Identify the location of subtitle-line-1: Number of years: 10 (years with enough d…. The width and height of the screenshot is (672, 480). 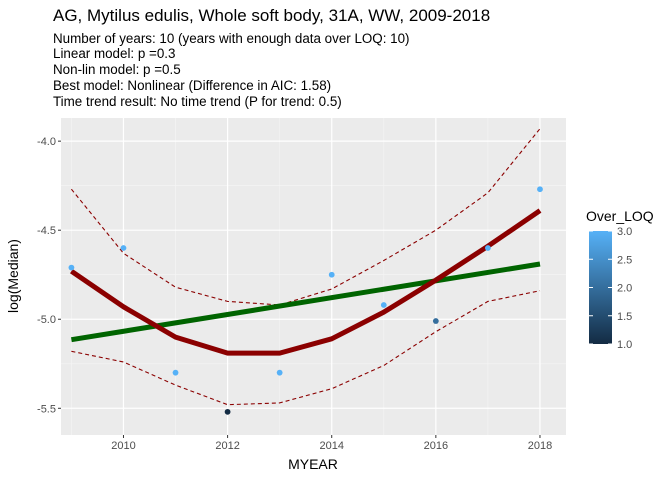
(231, 38).